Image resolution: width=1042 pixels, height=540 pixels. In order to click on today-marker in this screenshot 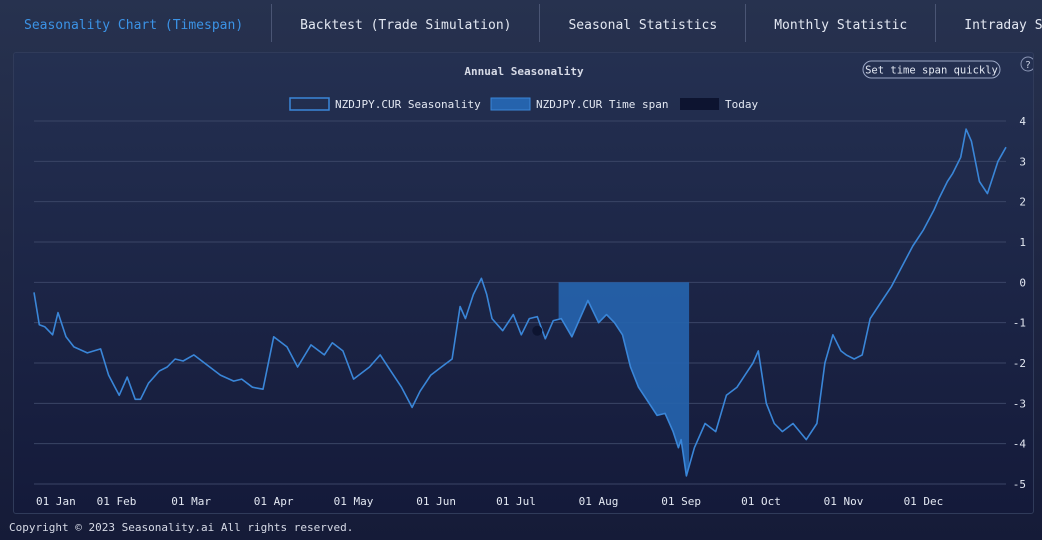, I will do `click(537, 330)`.